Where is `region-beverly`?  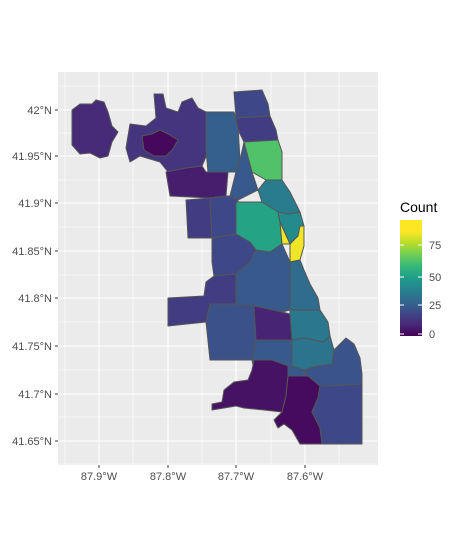 region-beverly is located at coordinates (250, 386).